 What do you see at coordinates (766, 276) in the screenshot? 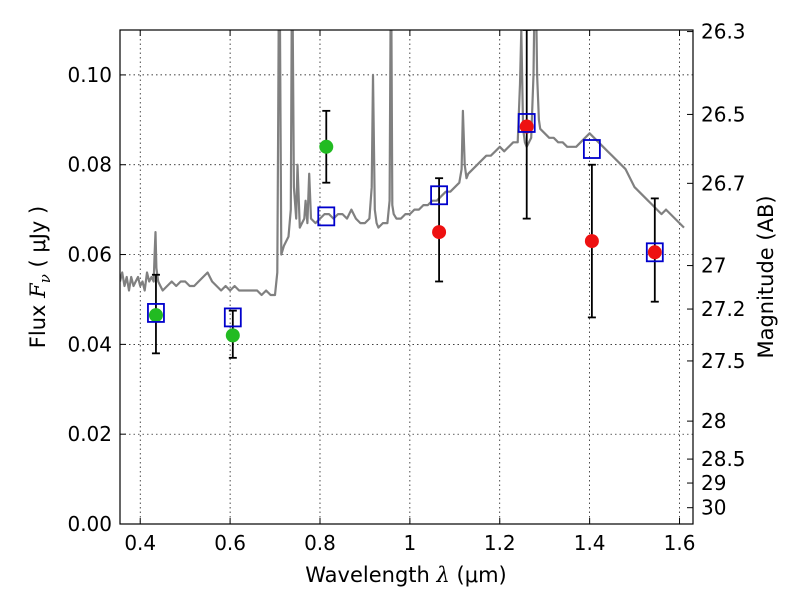
I see `y2-axis-title: Magnitude (AB)` at bounding box center [766, 276].